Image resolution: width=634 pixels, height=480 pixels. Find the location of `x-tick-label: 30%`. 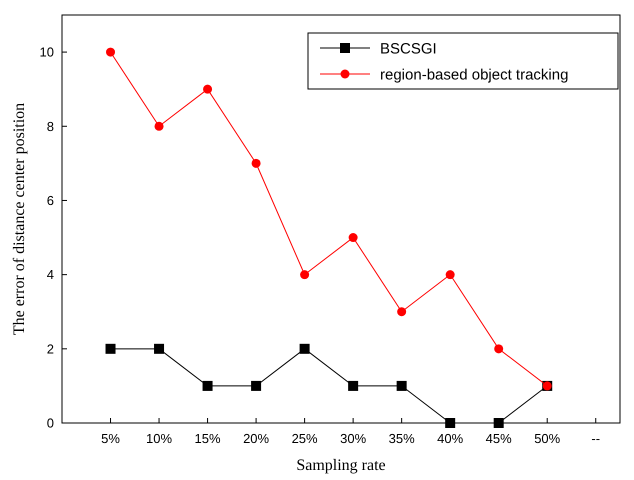

x-tick-label: 30% is located at coordinates (353, 438).